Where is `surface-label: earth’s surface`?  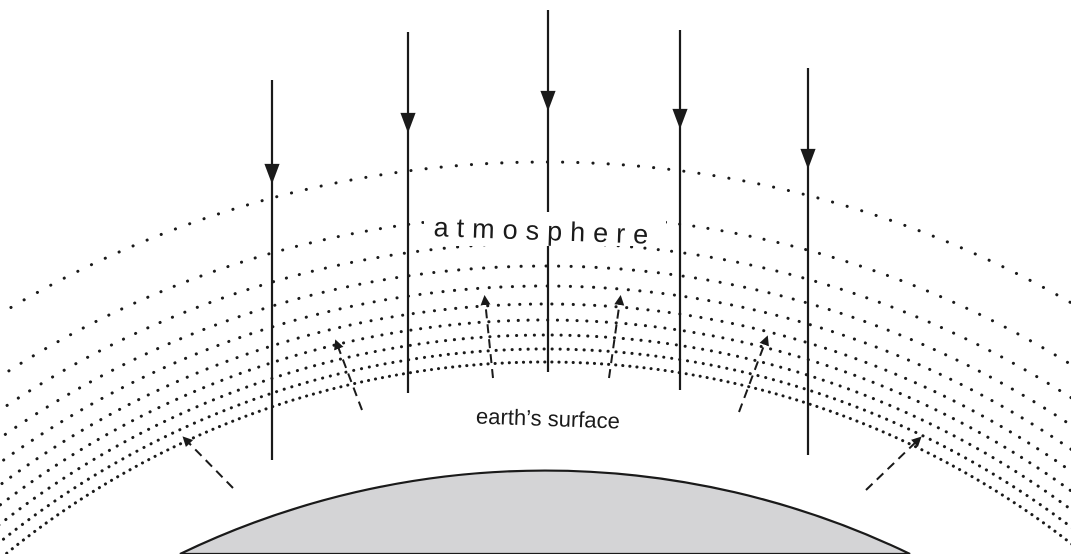
surface-label: earth’s surface is located at coordinates (548, 418).